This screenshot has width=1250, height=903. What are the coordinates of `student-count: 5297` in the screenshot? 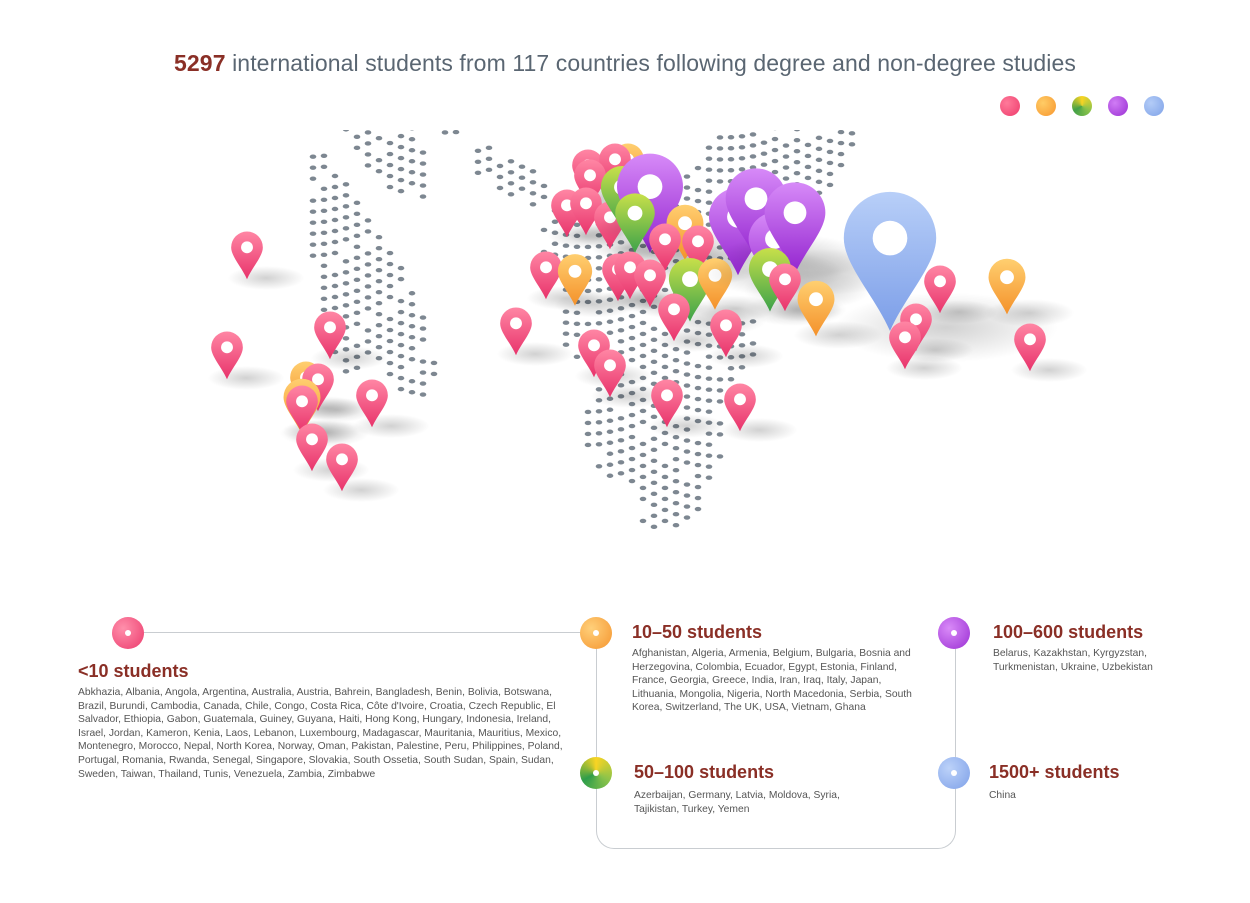 It's located at (200, 63).